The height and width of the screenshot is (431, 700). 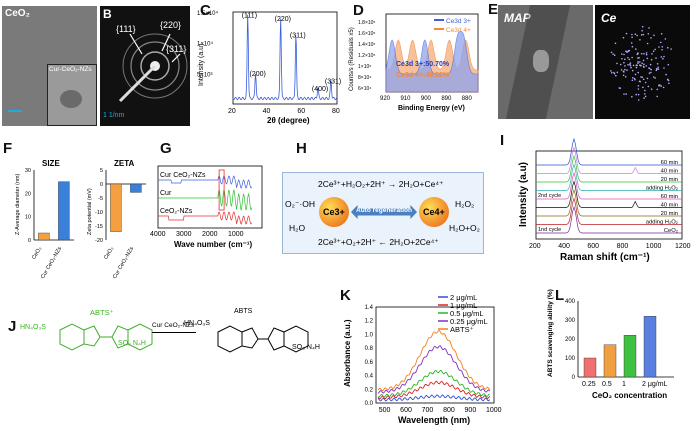 What do you see at coordinates (540, 60) in the screenshot?
I see `panel-e-map: E MAP` at bounding box center [540, 60].